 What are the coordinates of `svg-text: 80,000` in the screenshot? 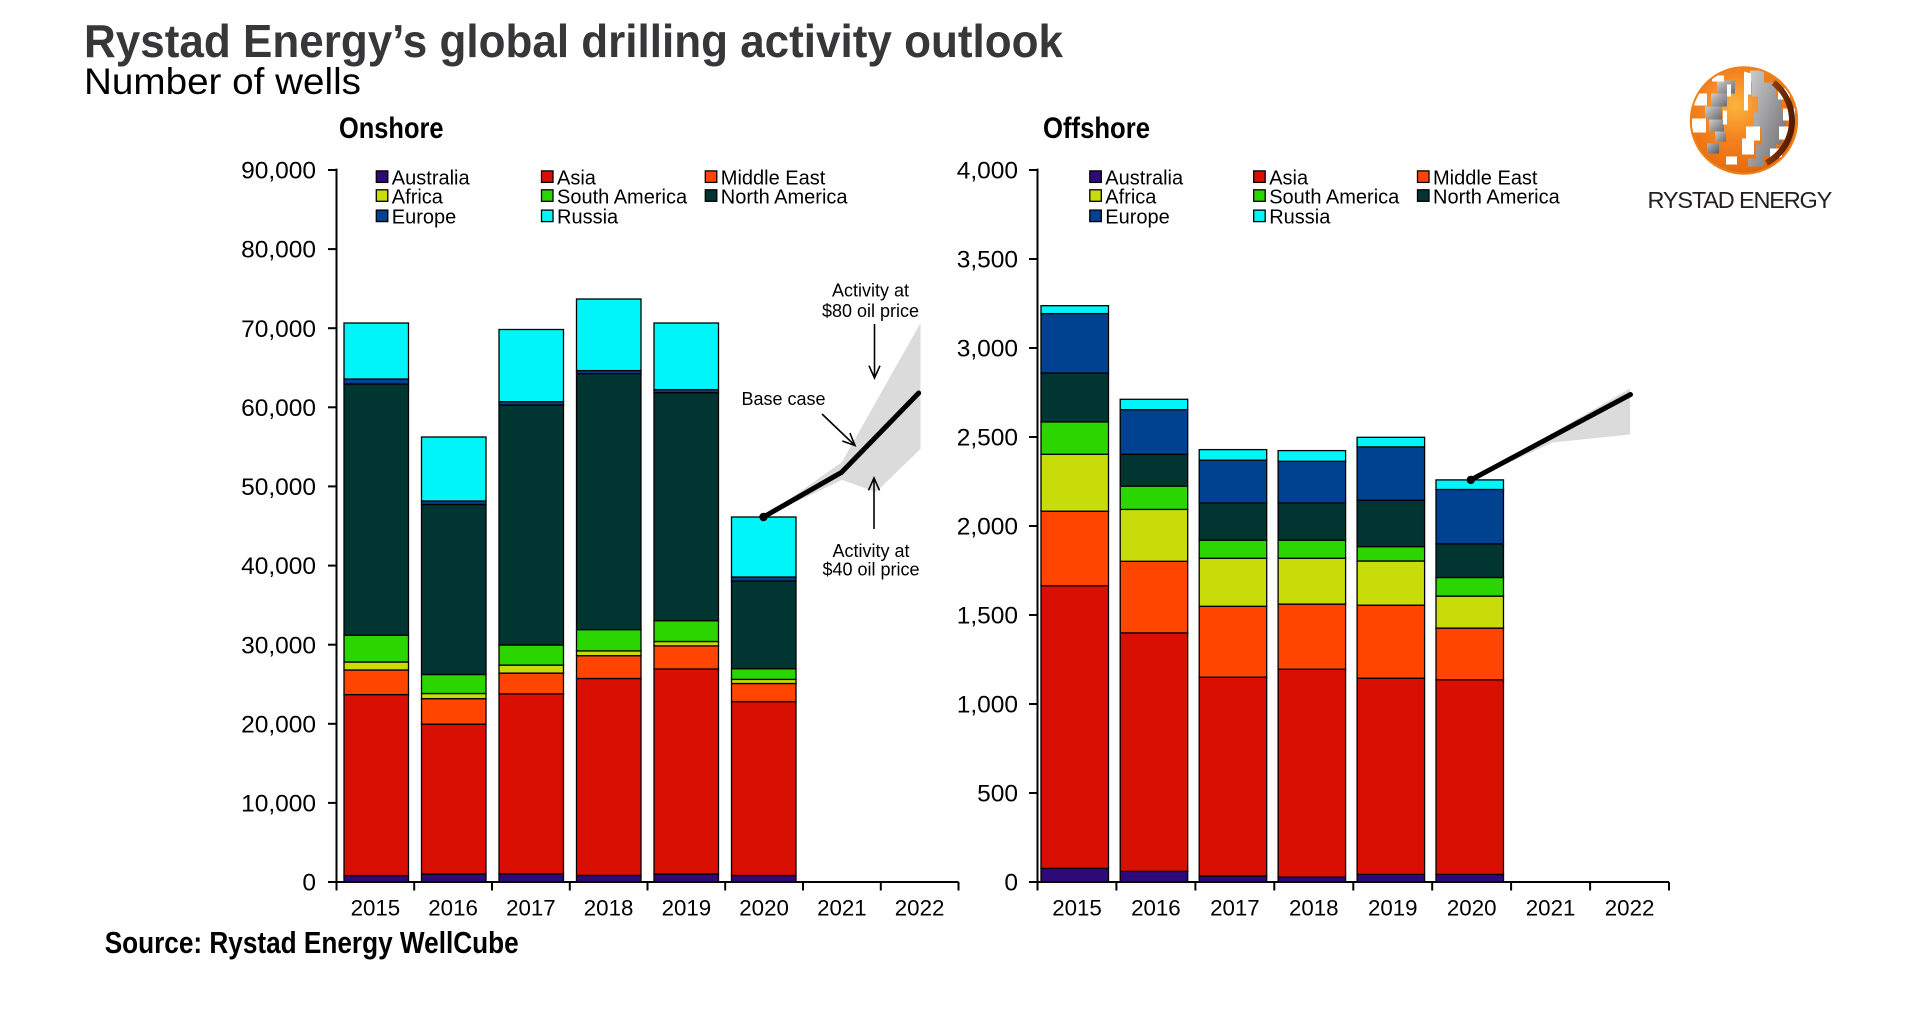 It's located at (278, 250).